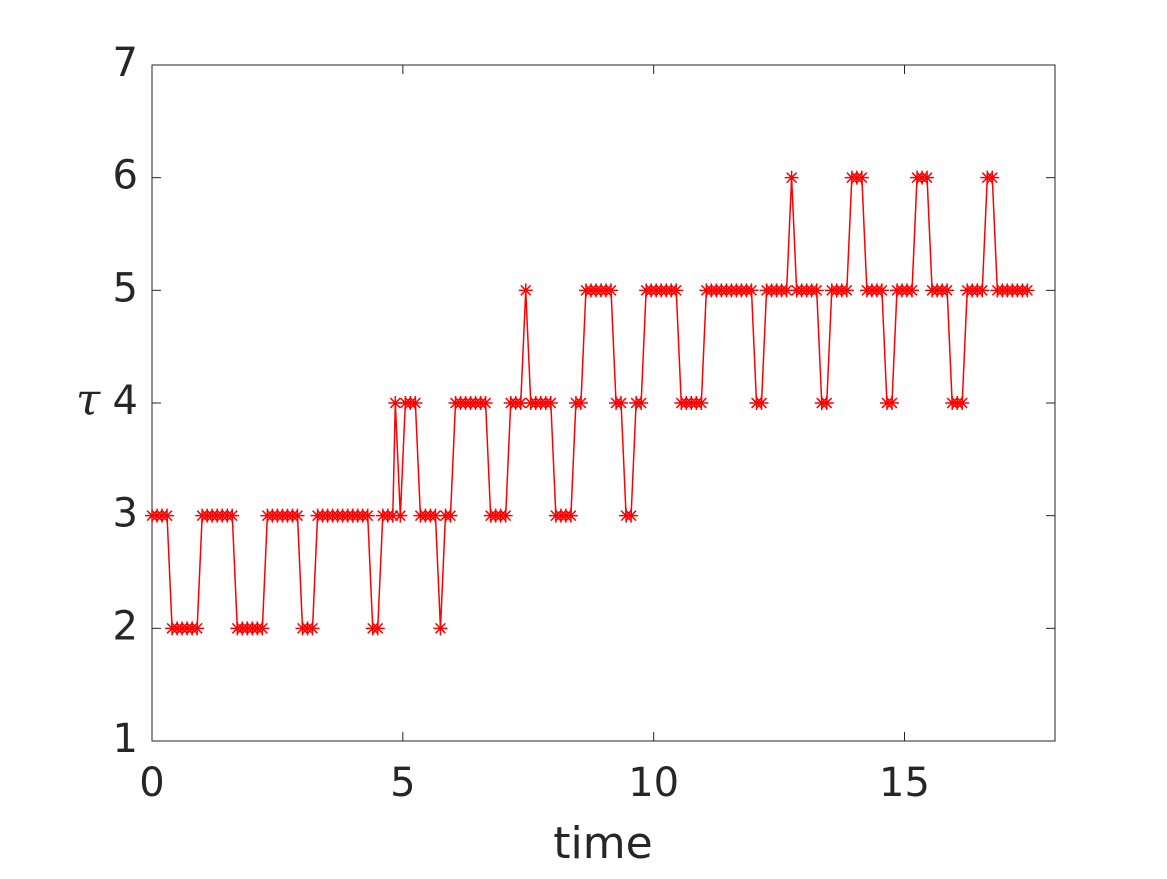 Image resolution: width=1167 pixels, height=879 pixels. What do you see at coordinates (125, 176) in the screenshot?
I see `y-tick-label: 6` at bounding box center [125, 176].